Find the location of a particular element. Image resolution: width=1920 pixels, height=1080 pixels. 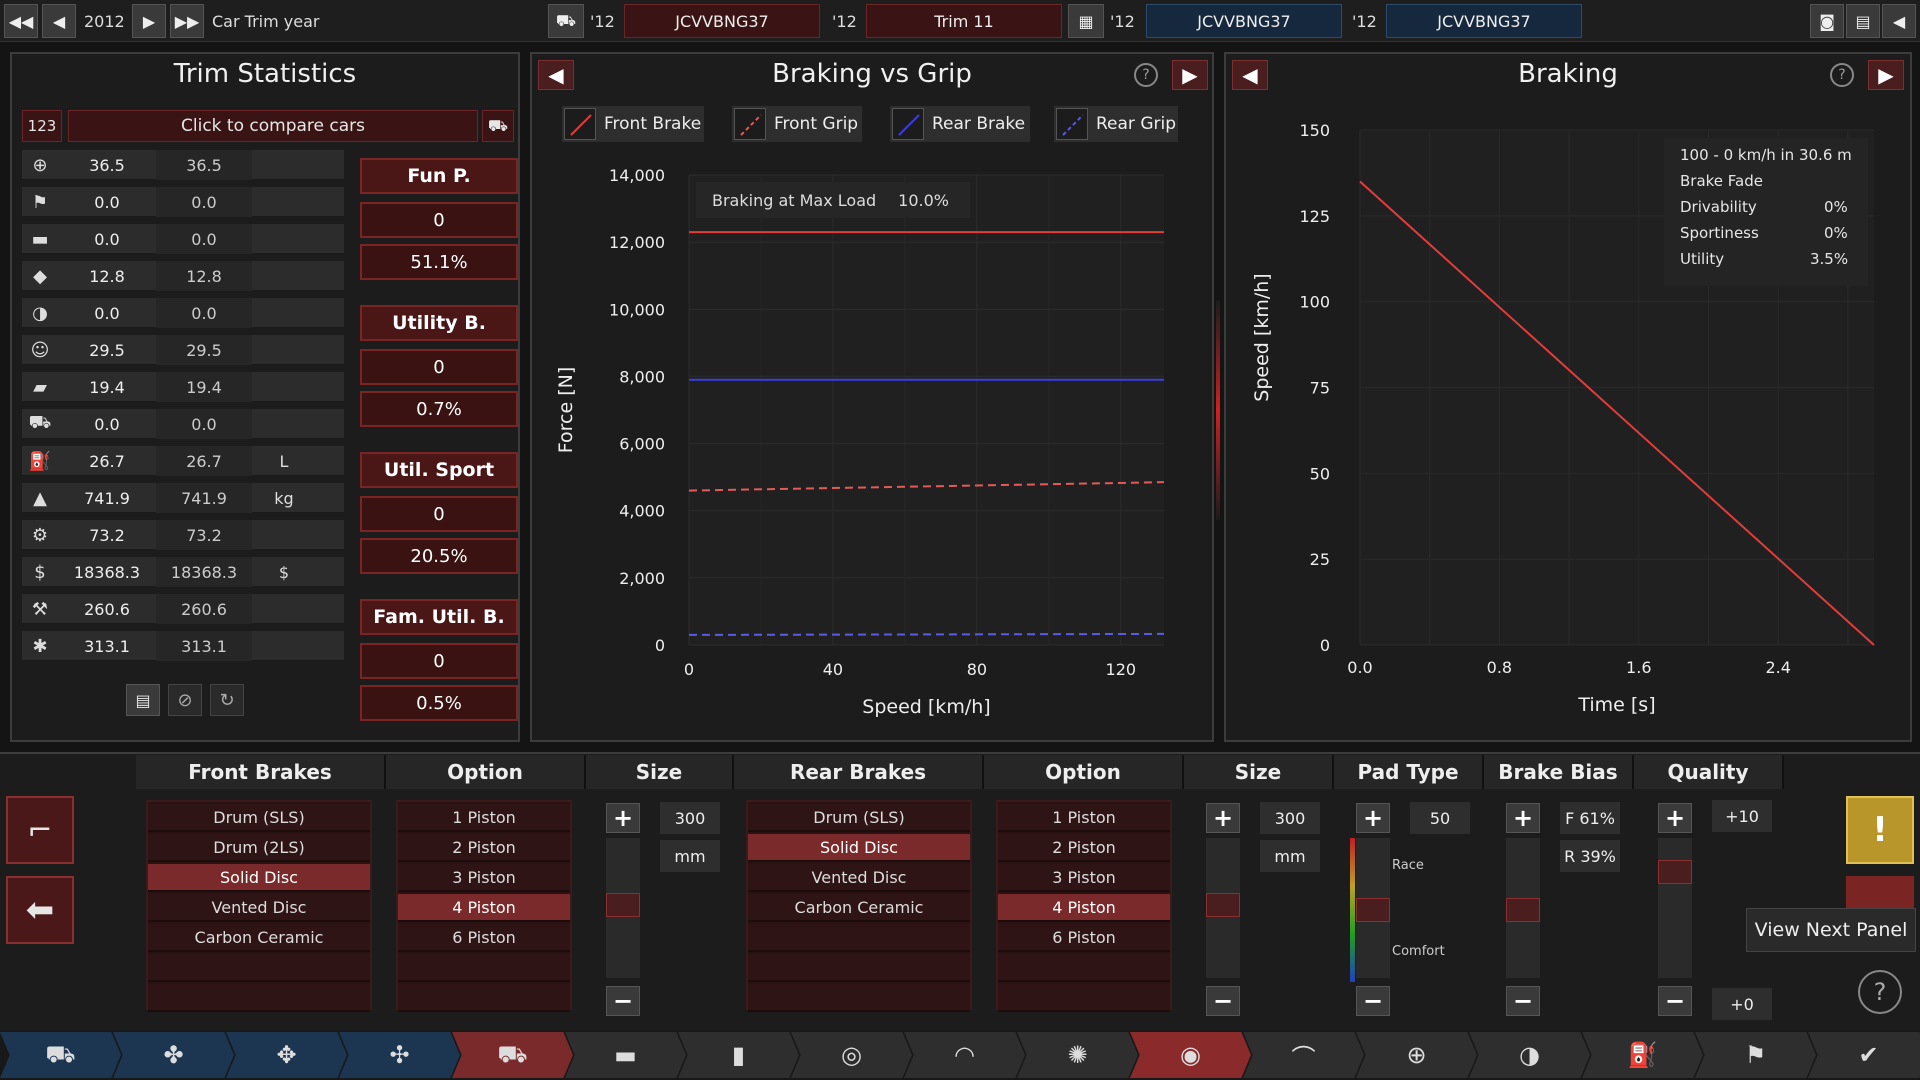

graph-toggle-icon: ⌐ is located at coordinates (40, 830).